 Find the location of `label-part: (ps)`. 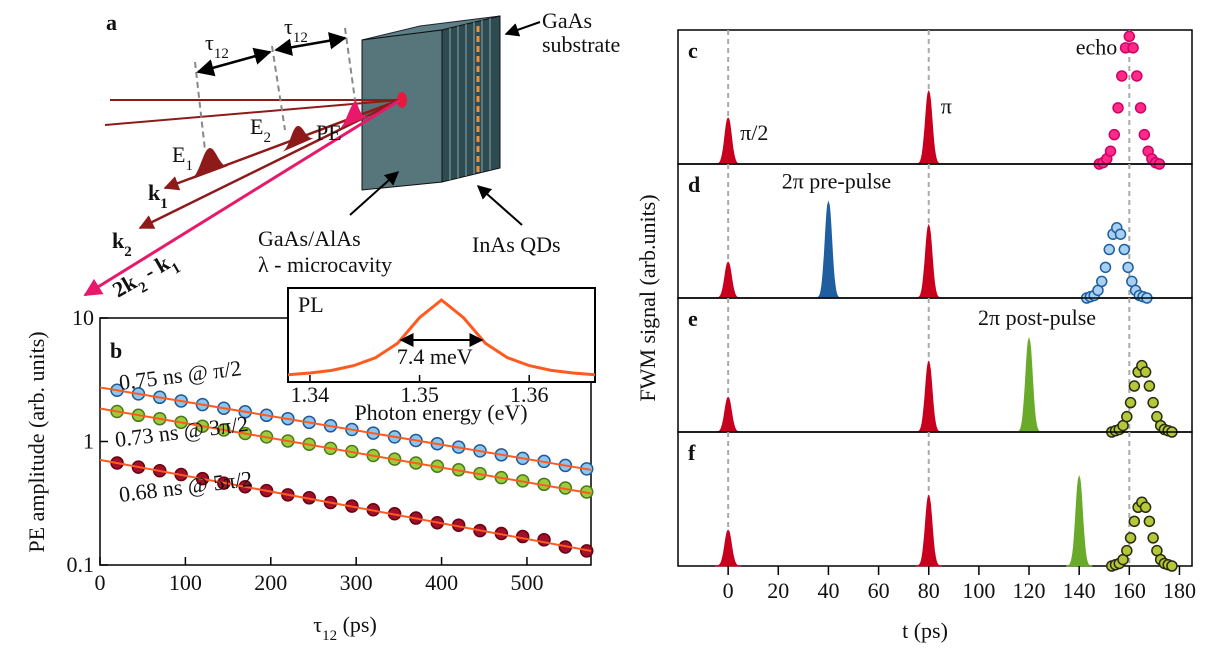

label-part: (ps) is located at coordinates (357, 624).